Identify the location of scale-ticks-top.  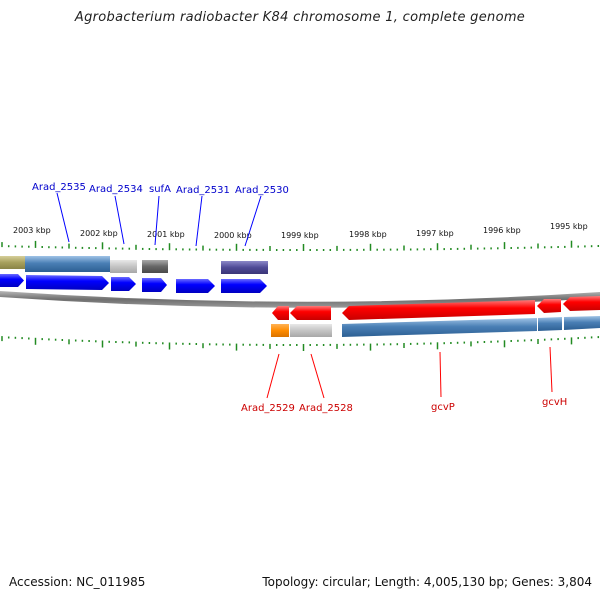
(300, 245).